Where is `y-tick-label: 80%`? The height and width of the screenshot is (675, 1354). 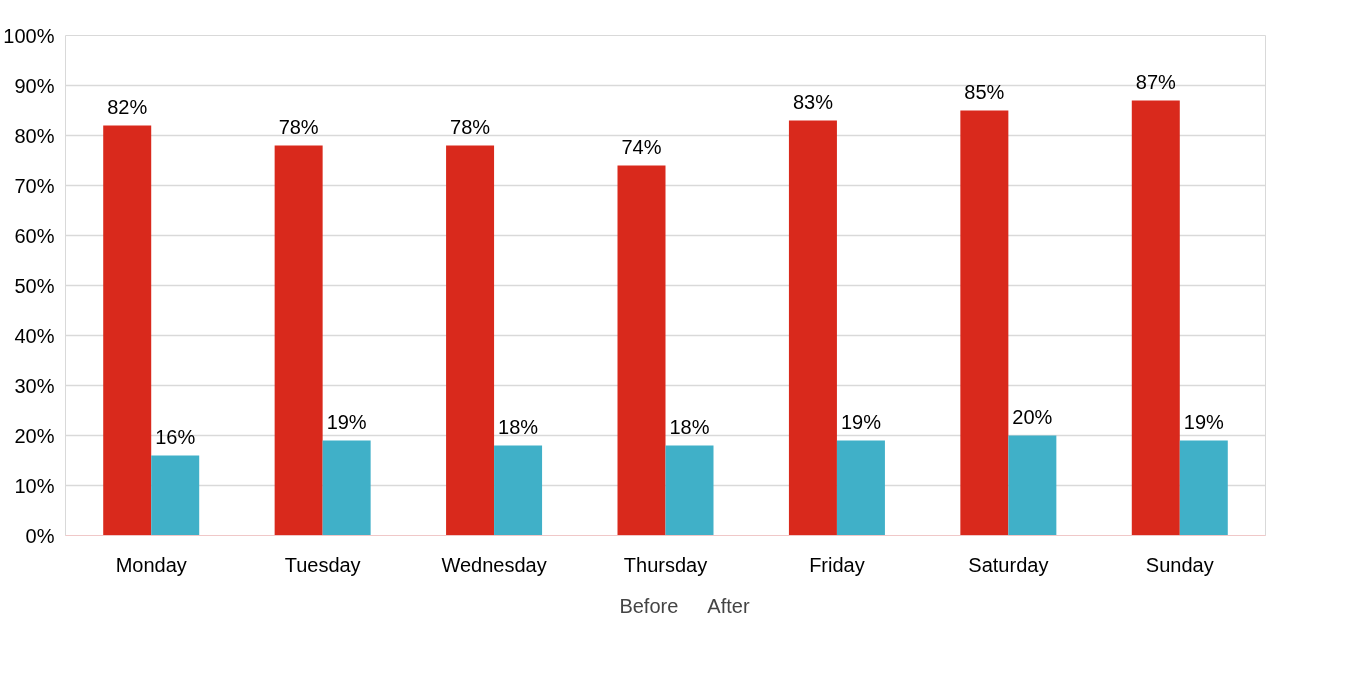 y-tick-label: 80% is located at coordinates (34, 135).